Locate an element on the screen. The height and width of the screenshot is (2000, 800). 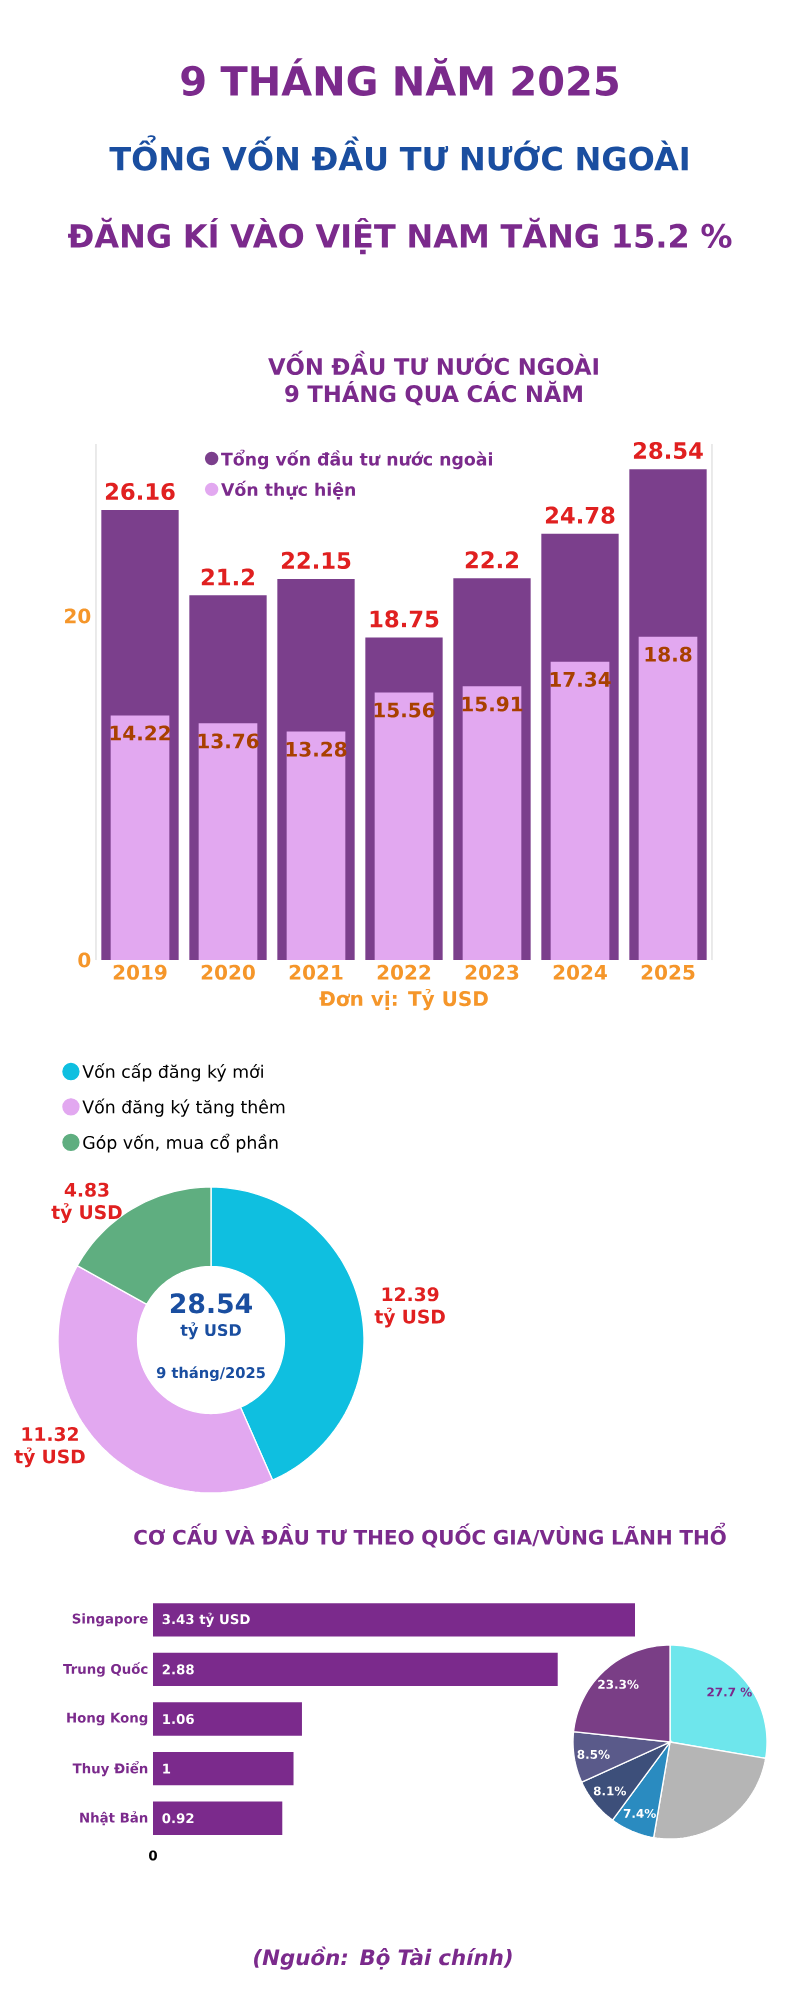
data-label: 13.76 is located at coordinates (228, 741).